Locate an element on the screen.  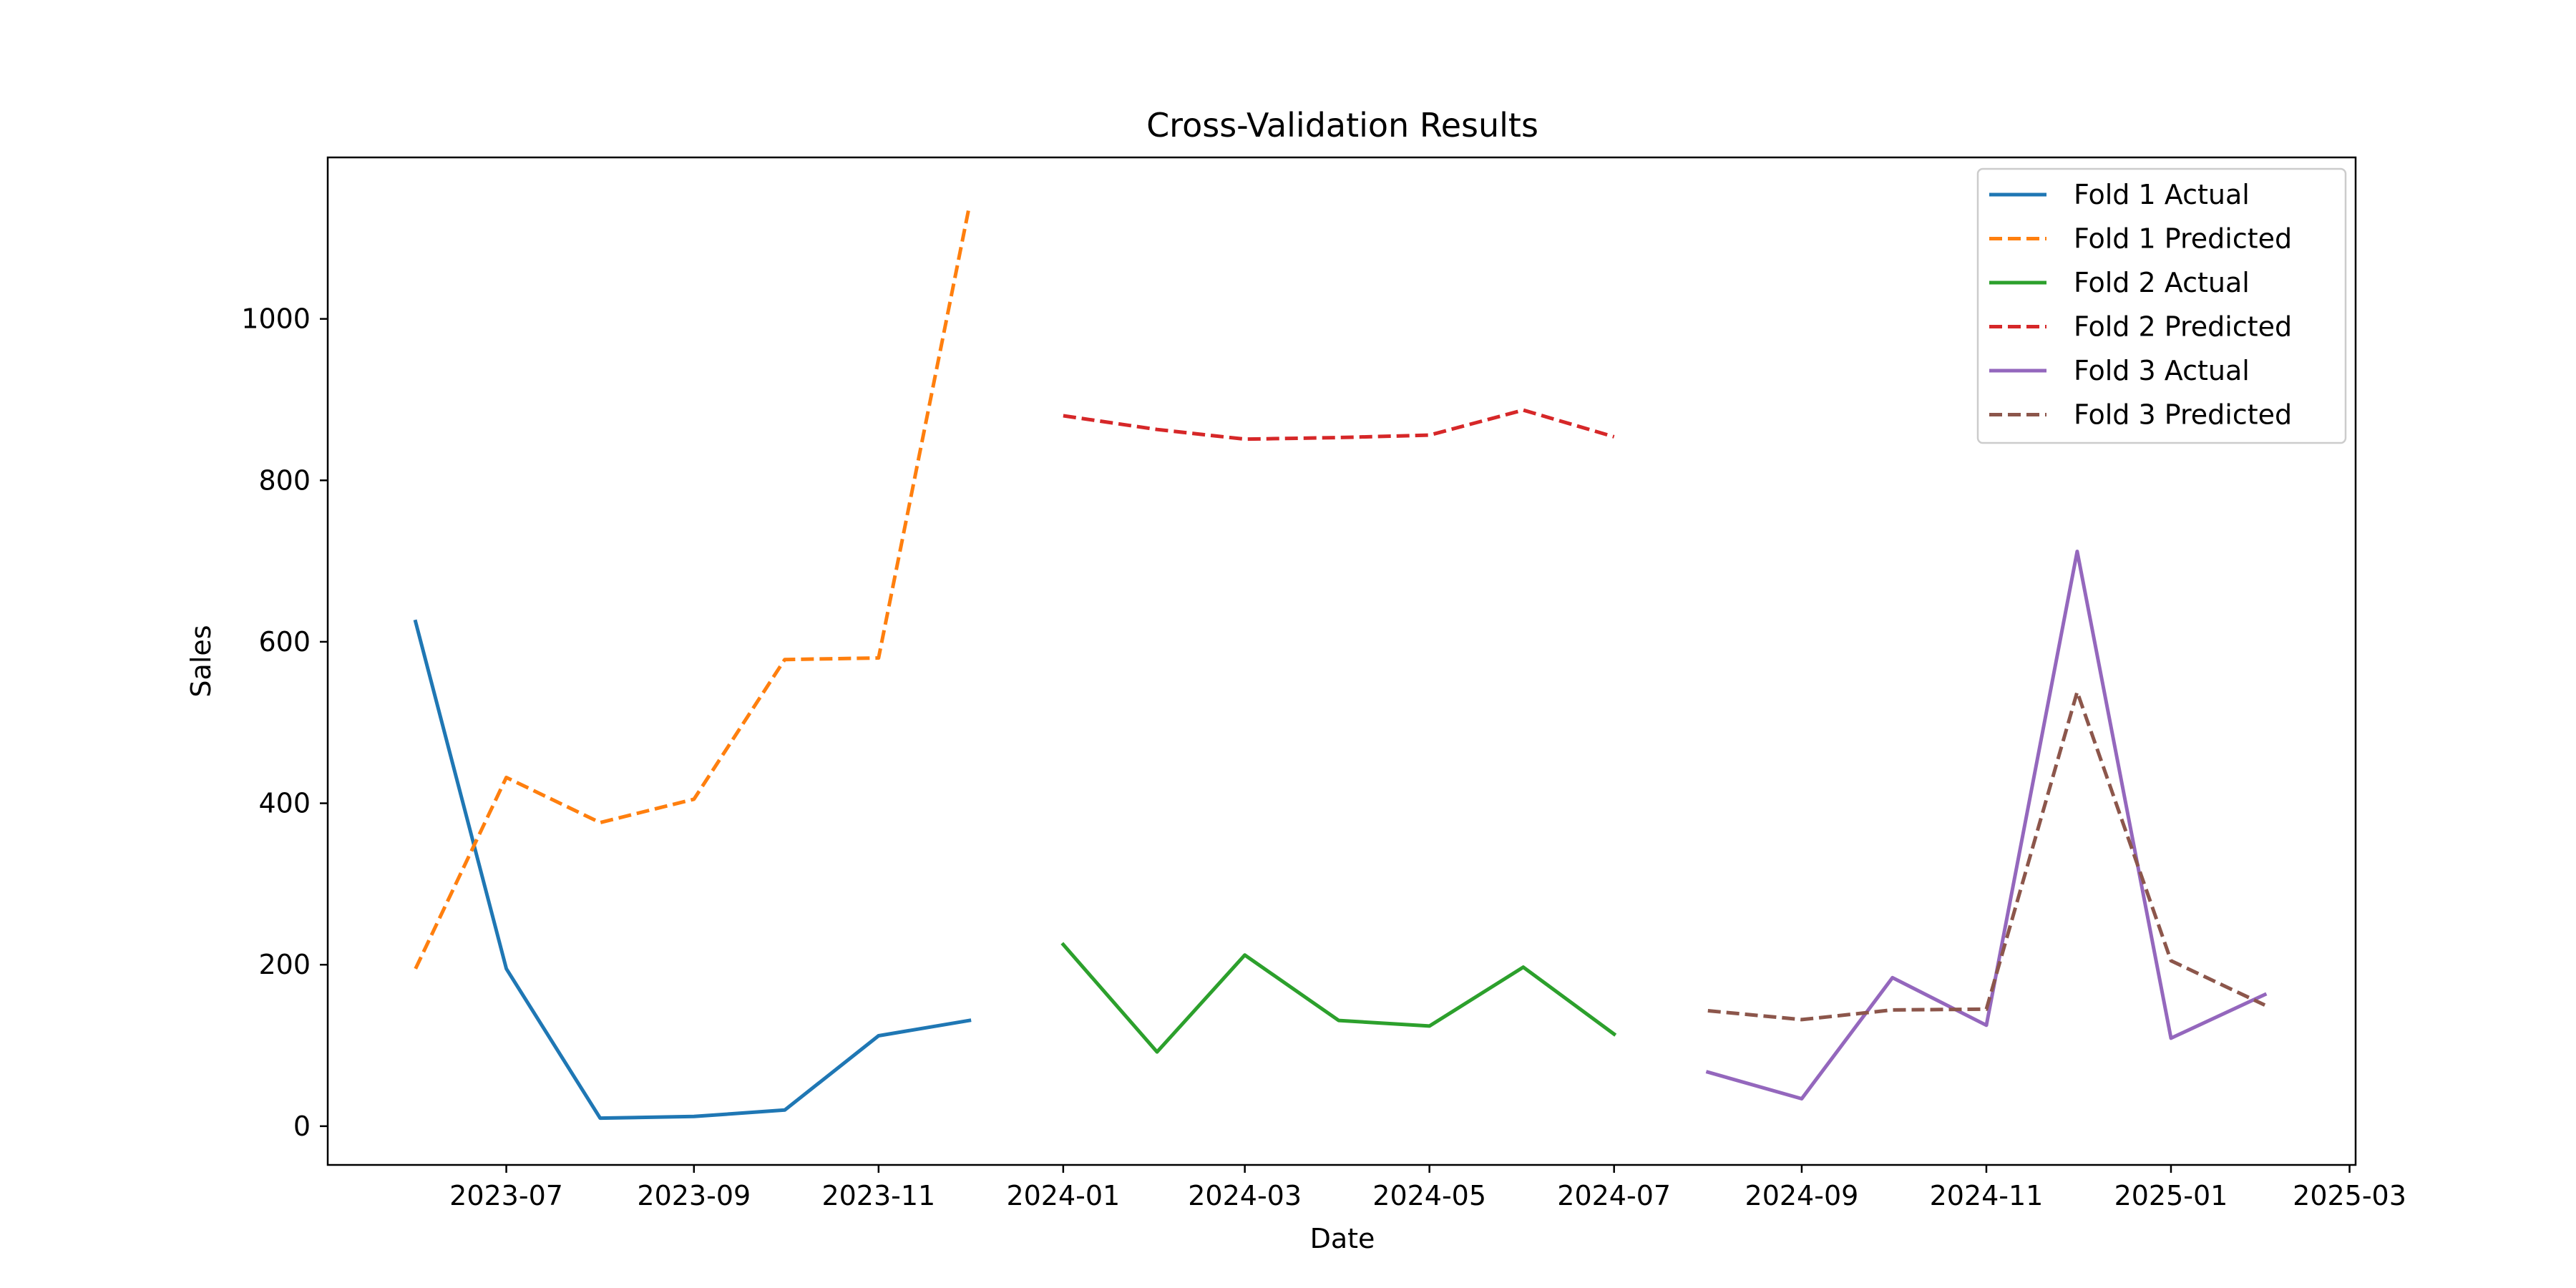
y-tick-label: 1000 is located at coordinates (276, 319).